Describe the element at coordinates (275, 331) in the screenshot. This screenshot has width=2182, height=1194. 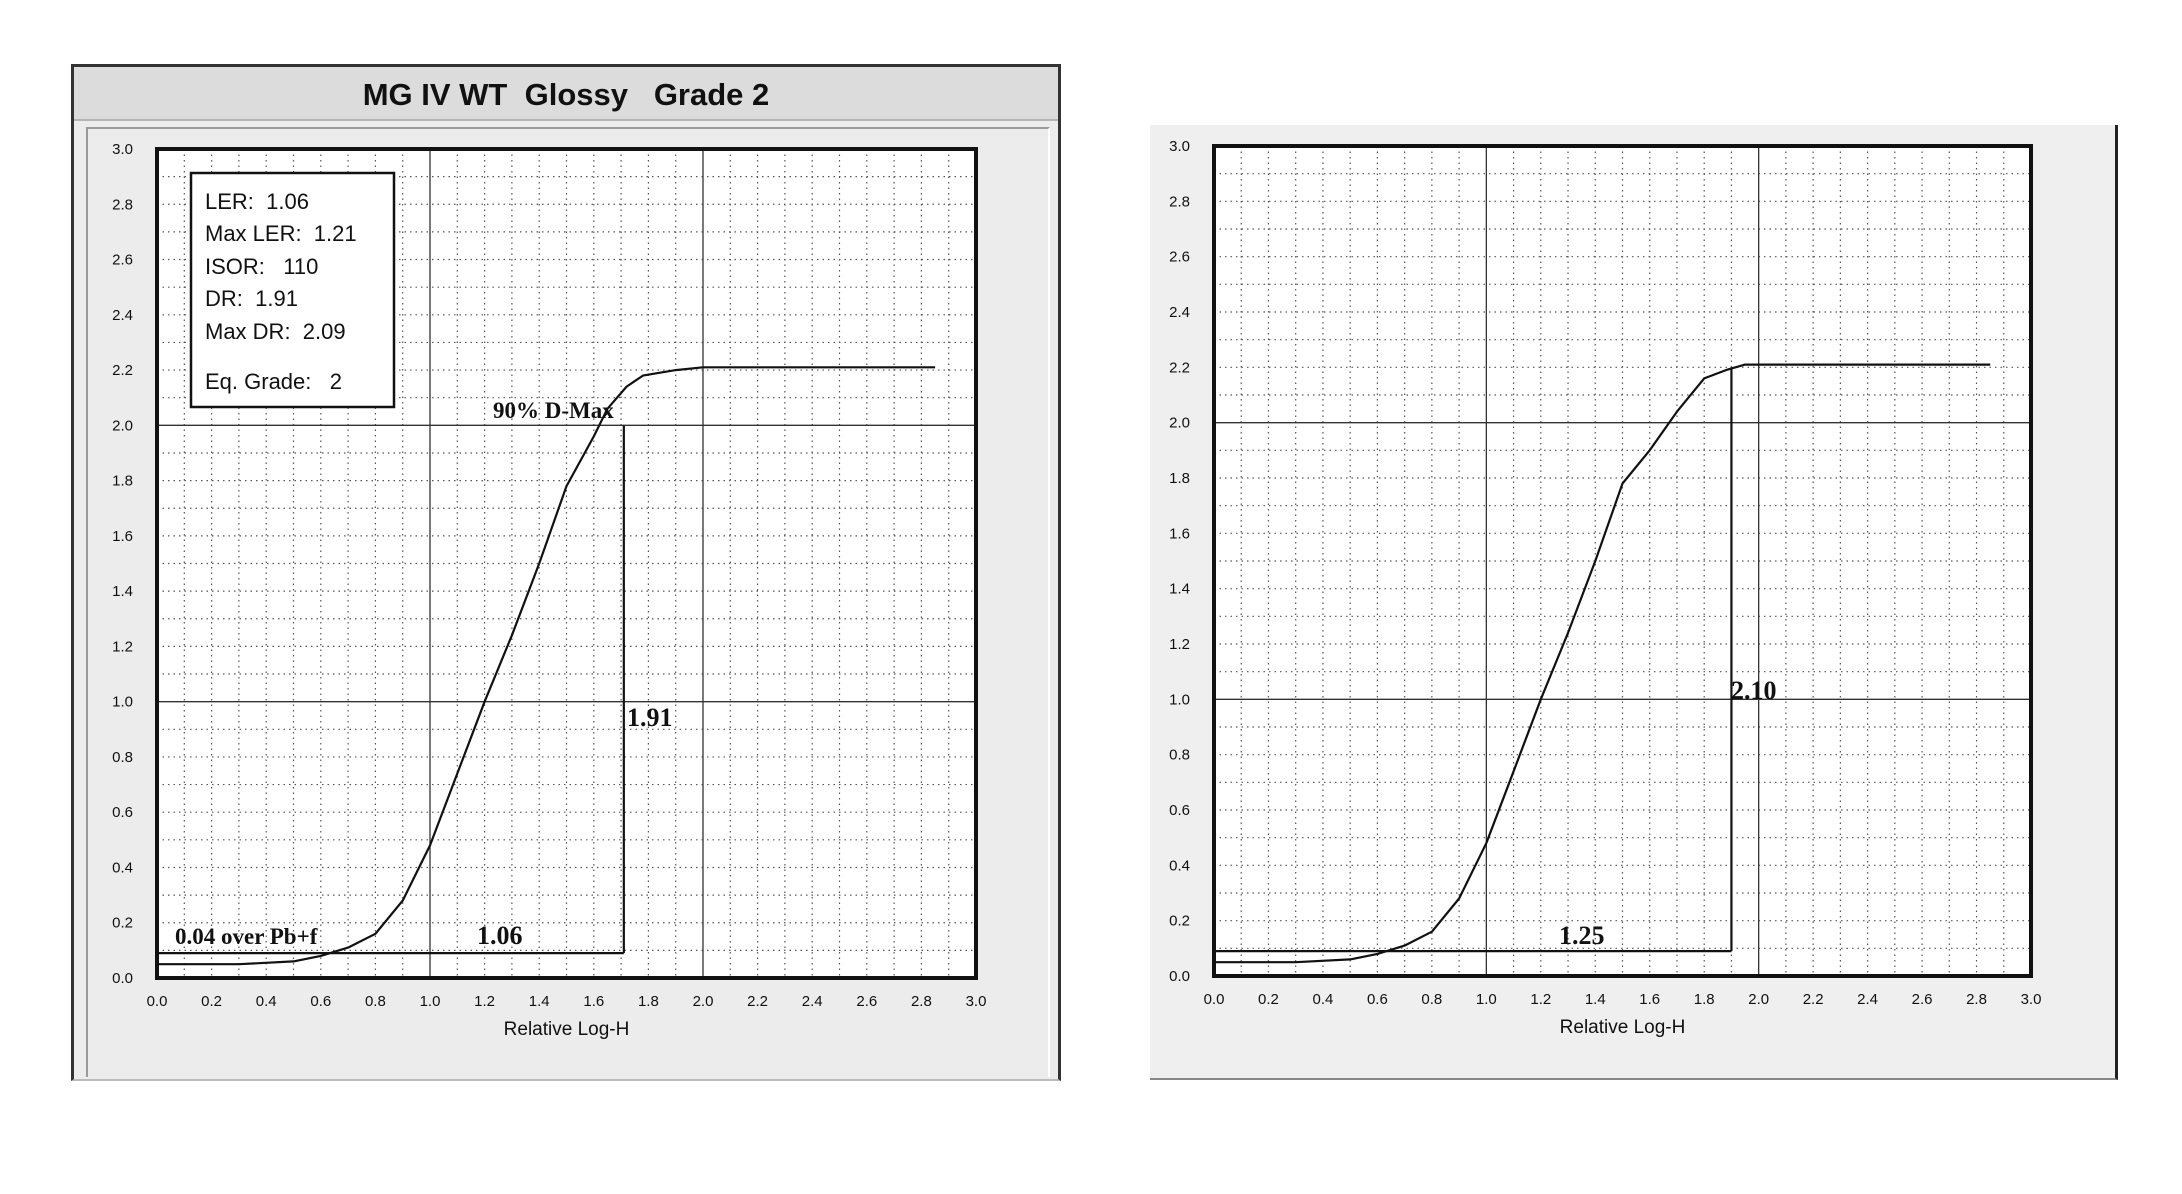
I see `info-max-dr: Max DR: 2.09` at that location.